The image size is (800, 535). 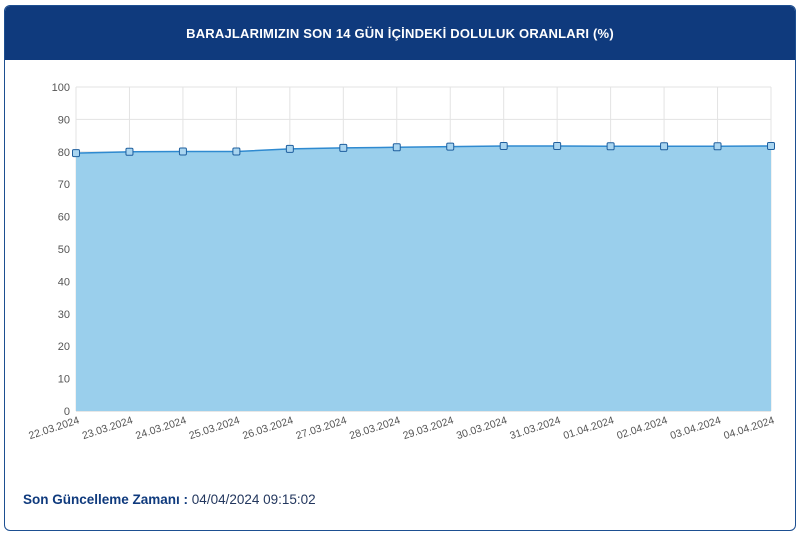 What do you see at coordinates (64, 250) in the screenshot?
I see `y-tick-label: 50` at bounding box center [64, 250].